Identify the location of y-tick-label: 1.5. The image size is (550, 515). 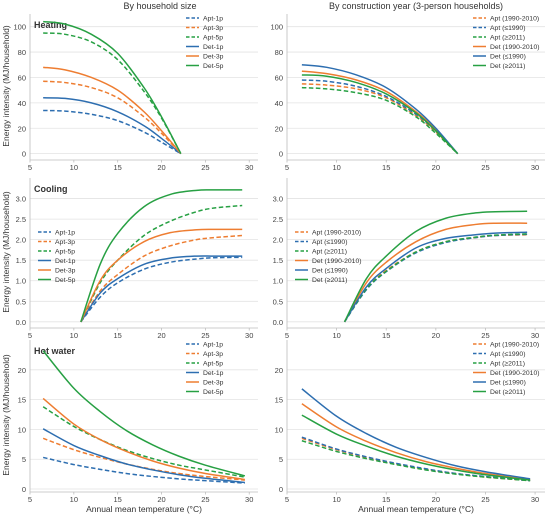
(21, 260).